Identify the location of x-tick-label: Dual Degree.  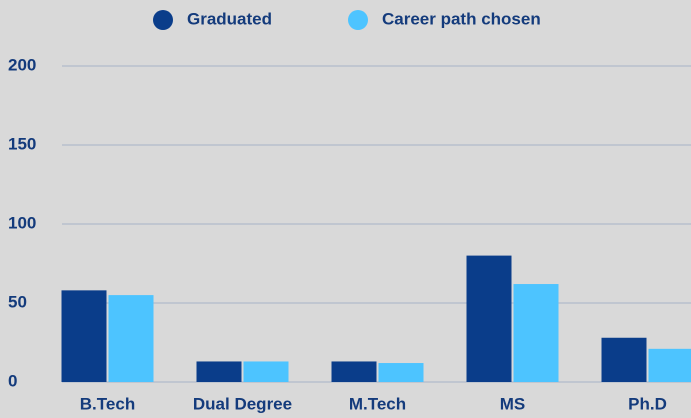
(242, 403).